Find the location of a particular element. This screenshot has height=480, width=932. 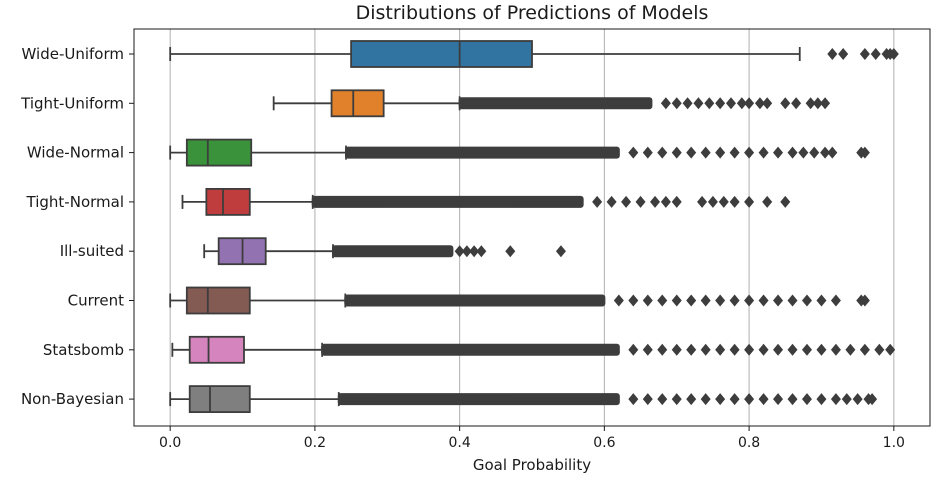

x-tick-label: 0.6 is located at coordinates (604, 443).